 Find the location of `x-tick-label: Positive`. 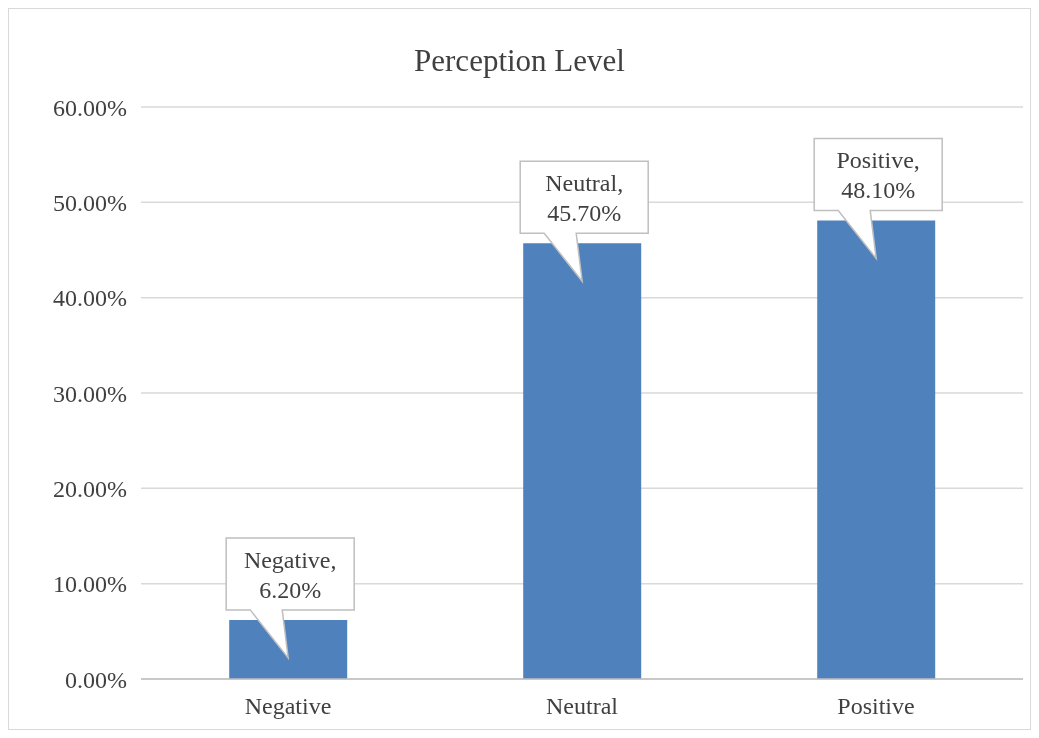

x-tick-label: Positive is located at coordinates (876, 706).